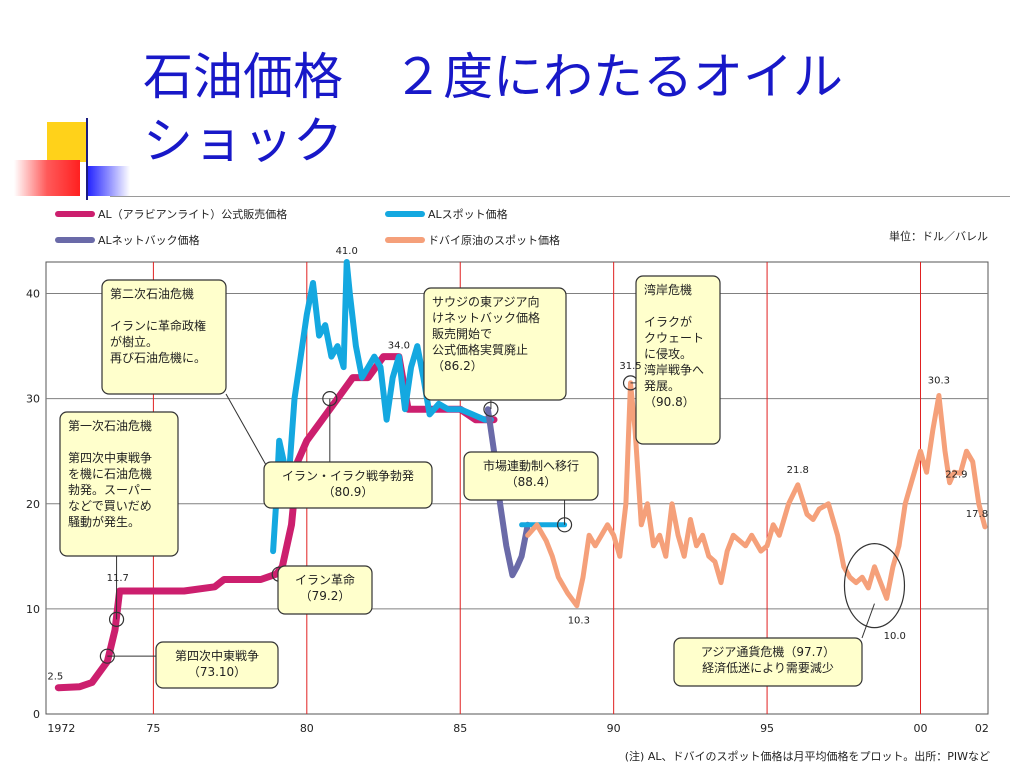 Image resolution: width=1024 pixels, height=768 pixels. What do you see at coordinates (108, 181) in the screenshot?
I see `decor-blue-square` at bounding box center [108, 181].